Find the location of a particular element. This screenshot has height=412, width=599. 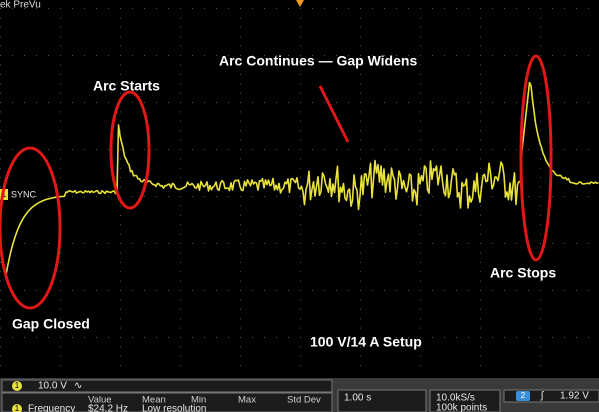

sync-label: SYNC is located at coordinates (24, 194).